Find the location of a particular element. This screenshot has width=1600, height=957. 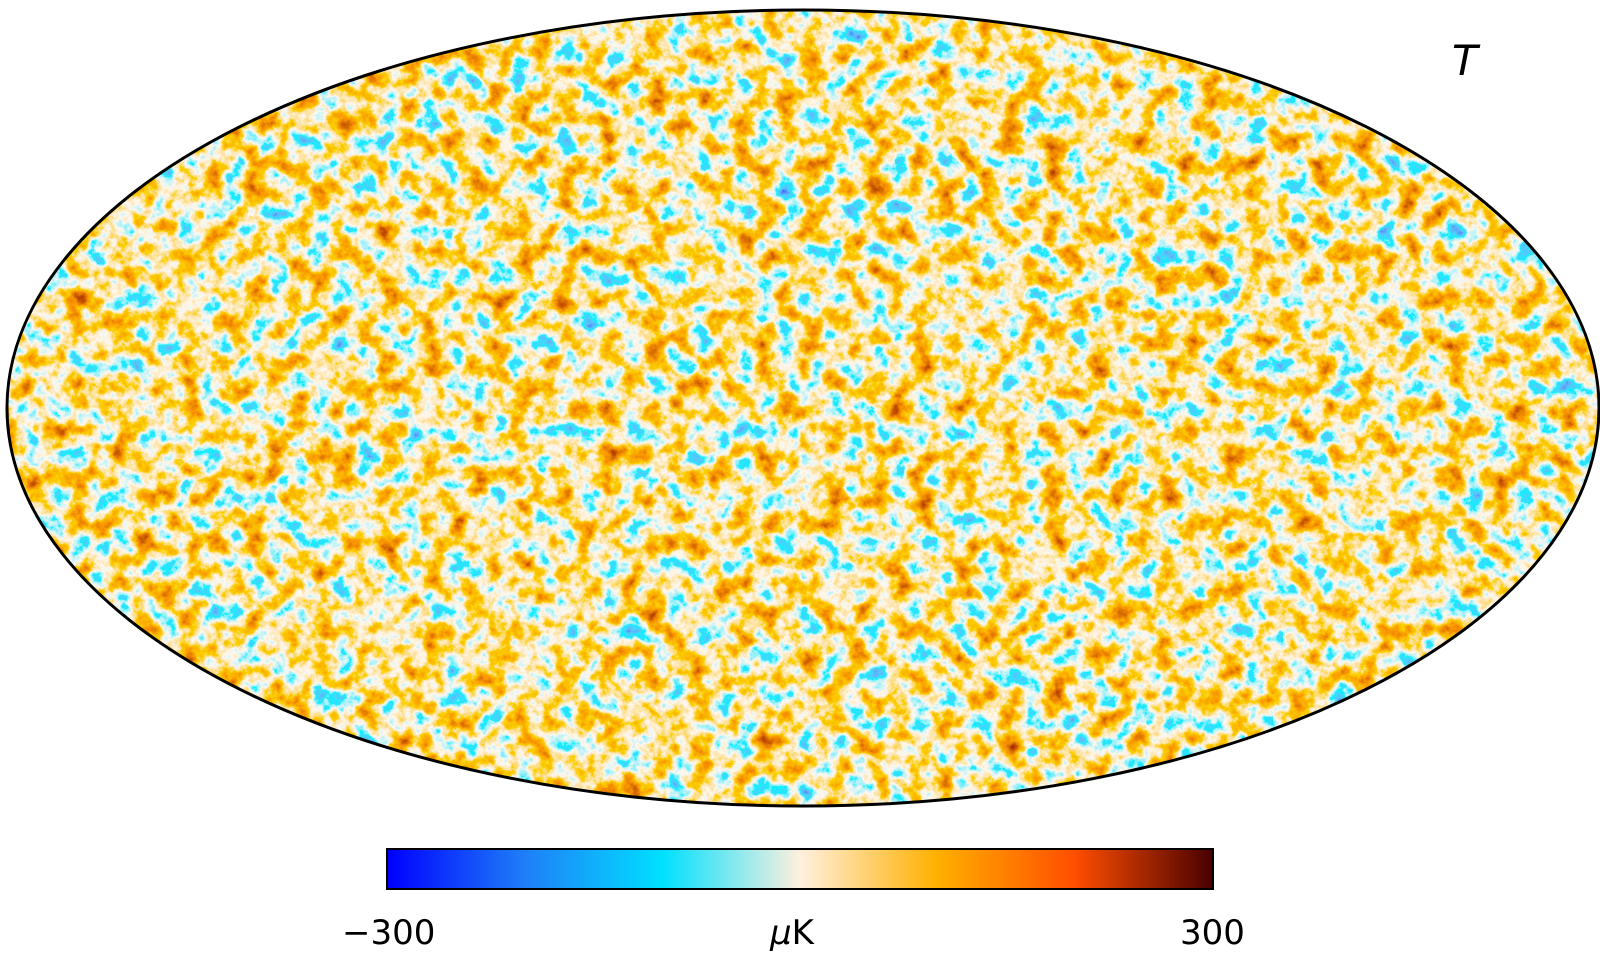

colorbar is located at coordinates (800, 869).